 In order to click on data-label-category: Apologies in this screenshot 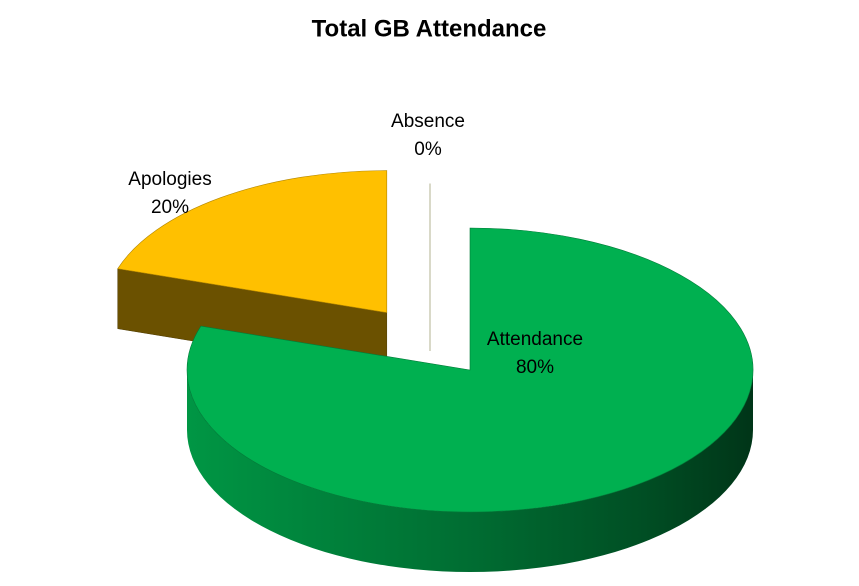, I will do `click(169, 179)`.